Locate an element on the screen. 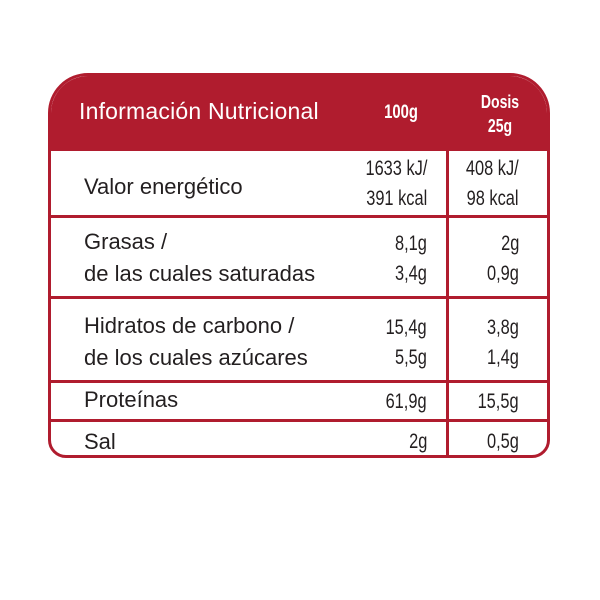 This screenshot has height=600, width=600. table-title: Información Nutricional is located at coordinates (199, 111).